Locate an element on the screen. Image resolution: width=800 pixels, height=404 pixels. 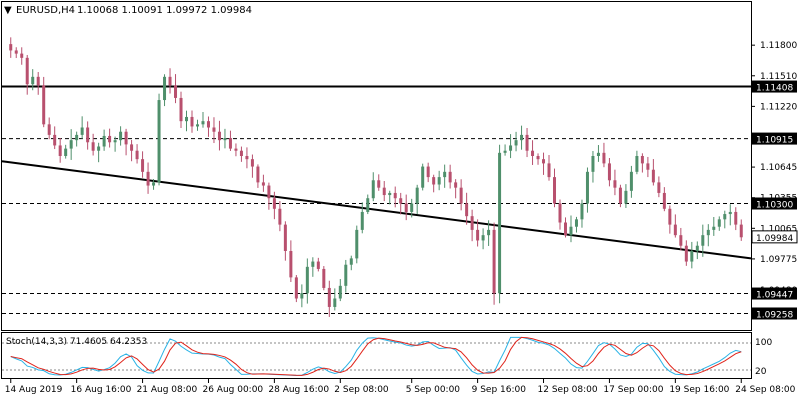
current-price-tag-bg is located at coordinates (774, 237).